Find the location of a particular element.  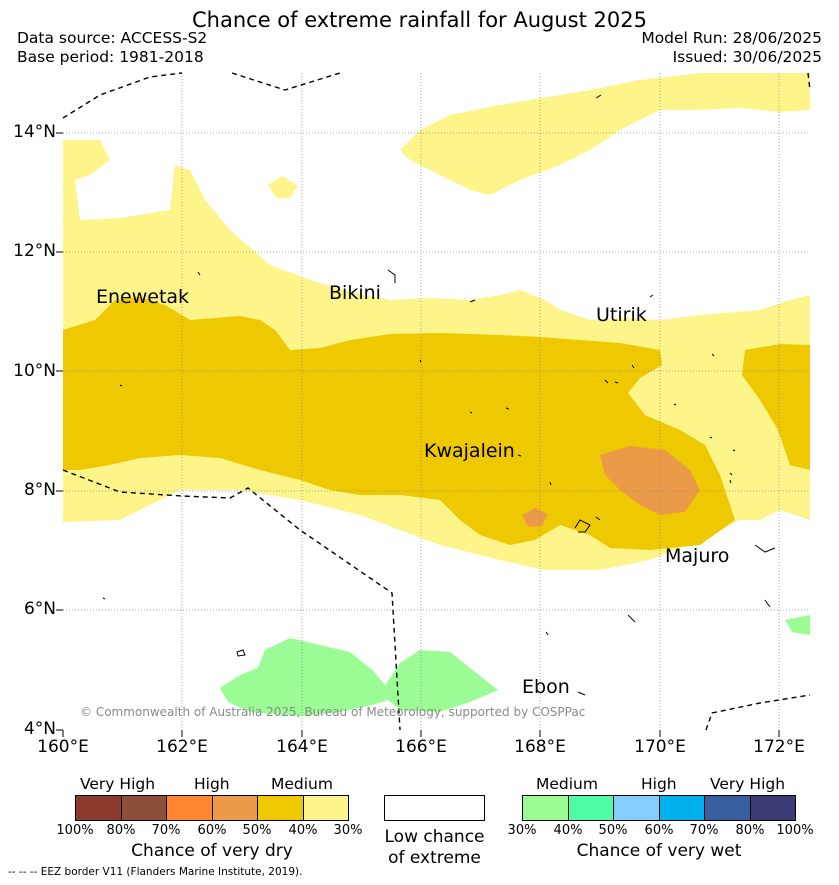

dry-tick: 80% is located at coordinates (121, 830).